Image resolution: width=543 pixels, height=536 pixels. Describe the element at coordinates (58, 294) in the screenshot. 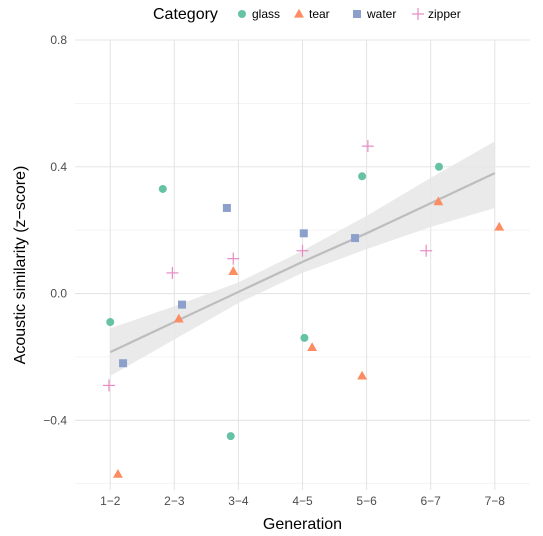

I see `y-tick-label: 0.0` at that location.